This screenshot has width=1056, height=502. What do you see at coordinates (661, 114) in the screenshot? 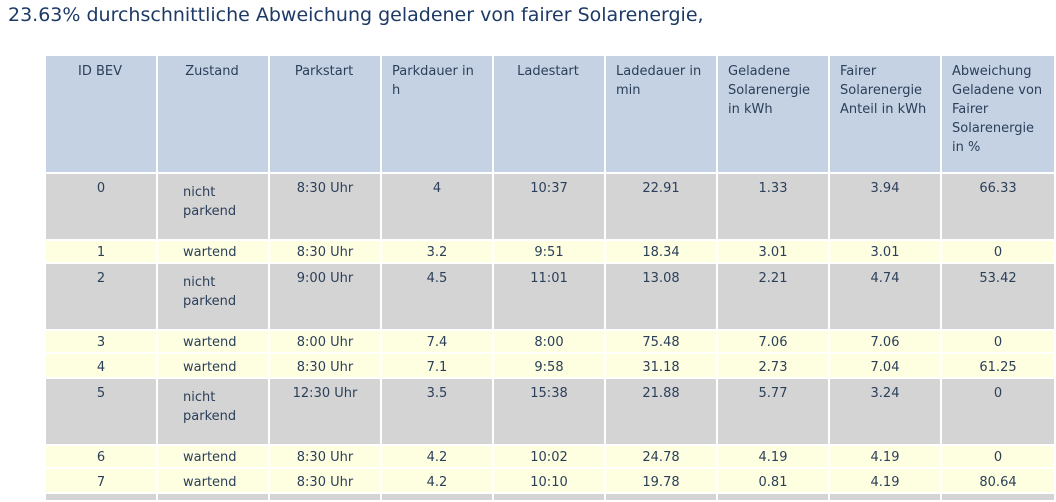
I see `column-header-ladedauer: Ladedauer in min` at bounding box center [661, 114].